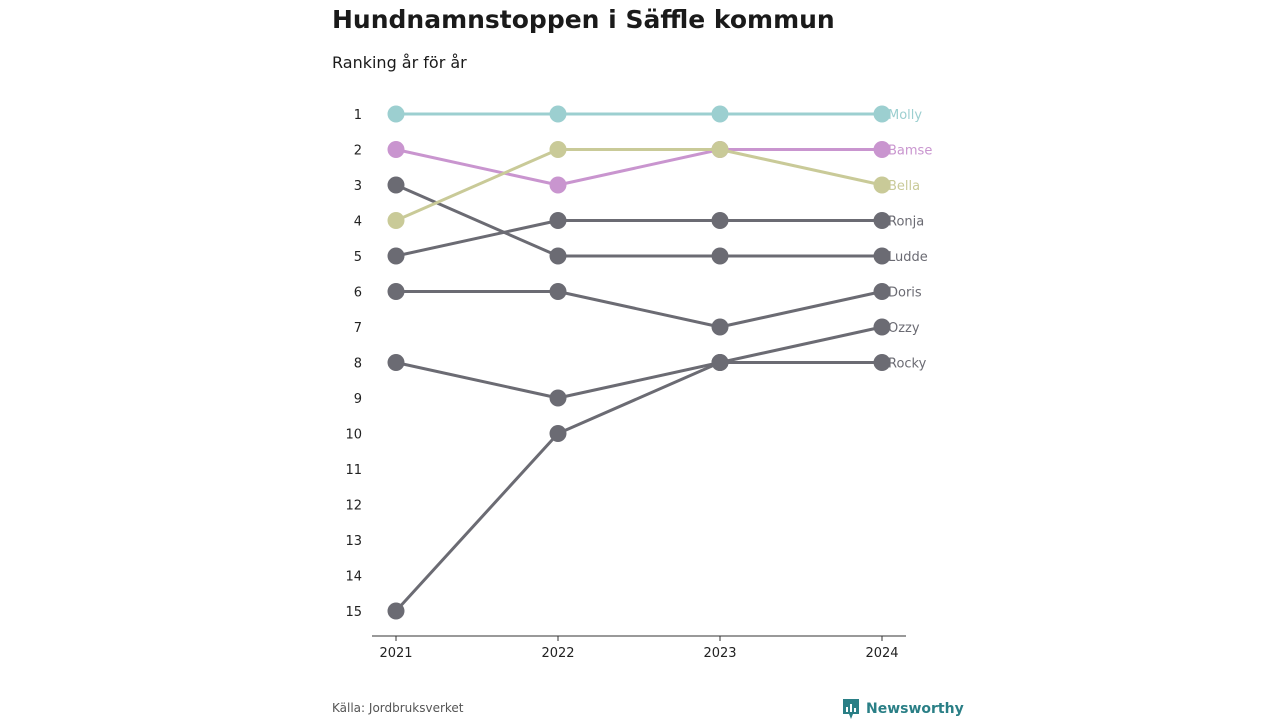  I want to click on point-bella-2023, so click(720, 149).